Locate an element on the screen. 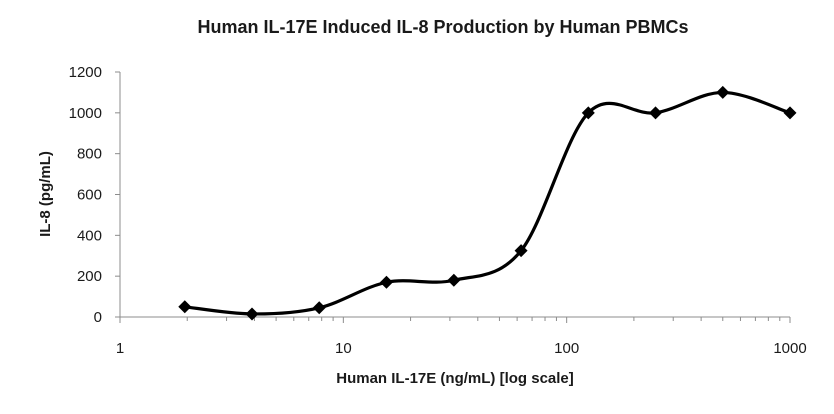 The image size is (834, 414). y-ticks: 0 200 400 600 800 1000 1200 is located at coordinates (94, 195).